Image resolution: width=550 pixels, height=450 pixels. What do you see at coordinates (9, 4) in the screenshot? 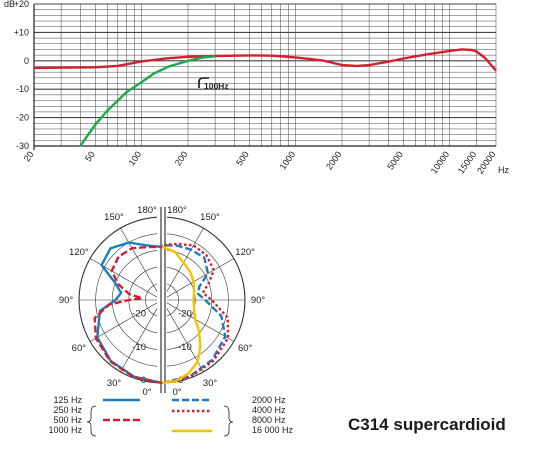
I see `y-axis-label: dB` at bounding box center [9, 4].